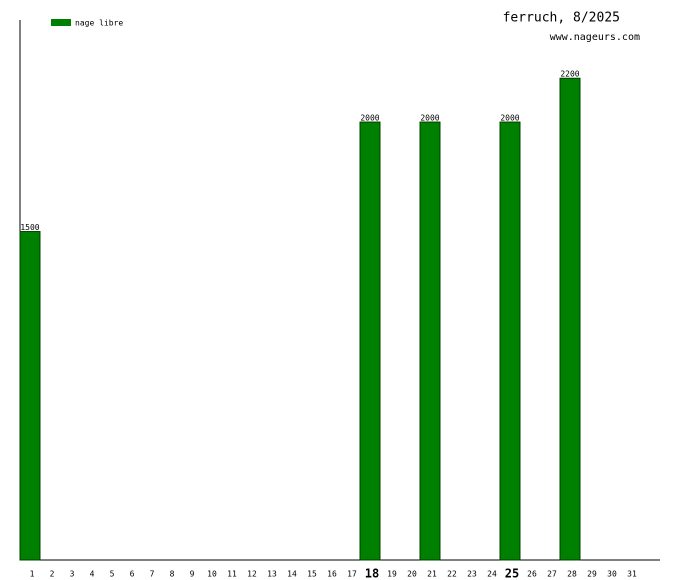  Describe the element at coordinates (532, 574) in the screenshot. I see `x-tick-label: 26` at that location.